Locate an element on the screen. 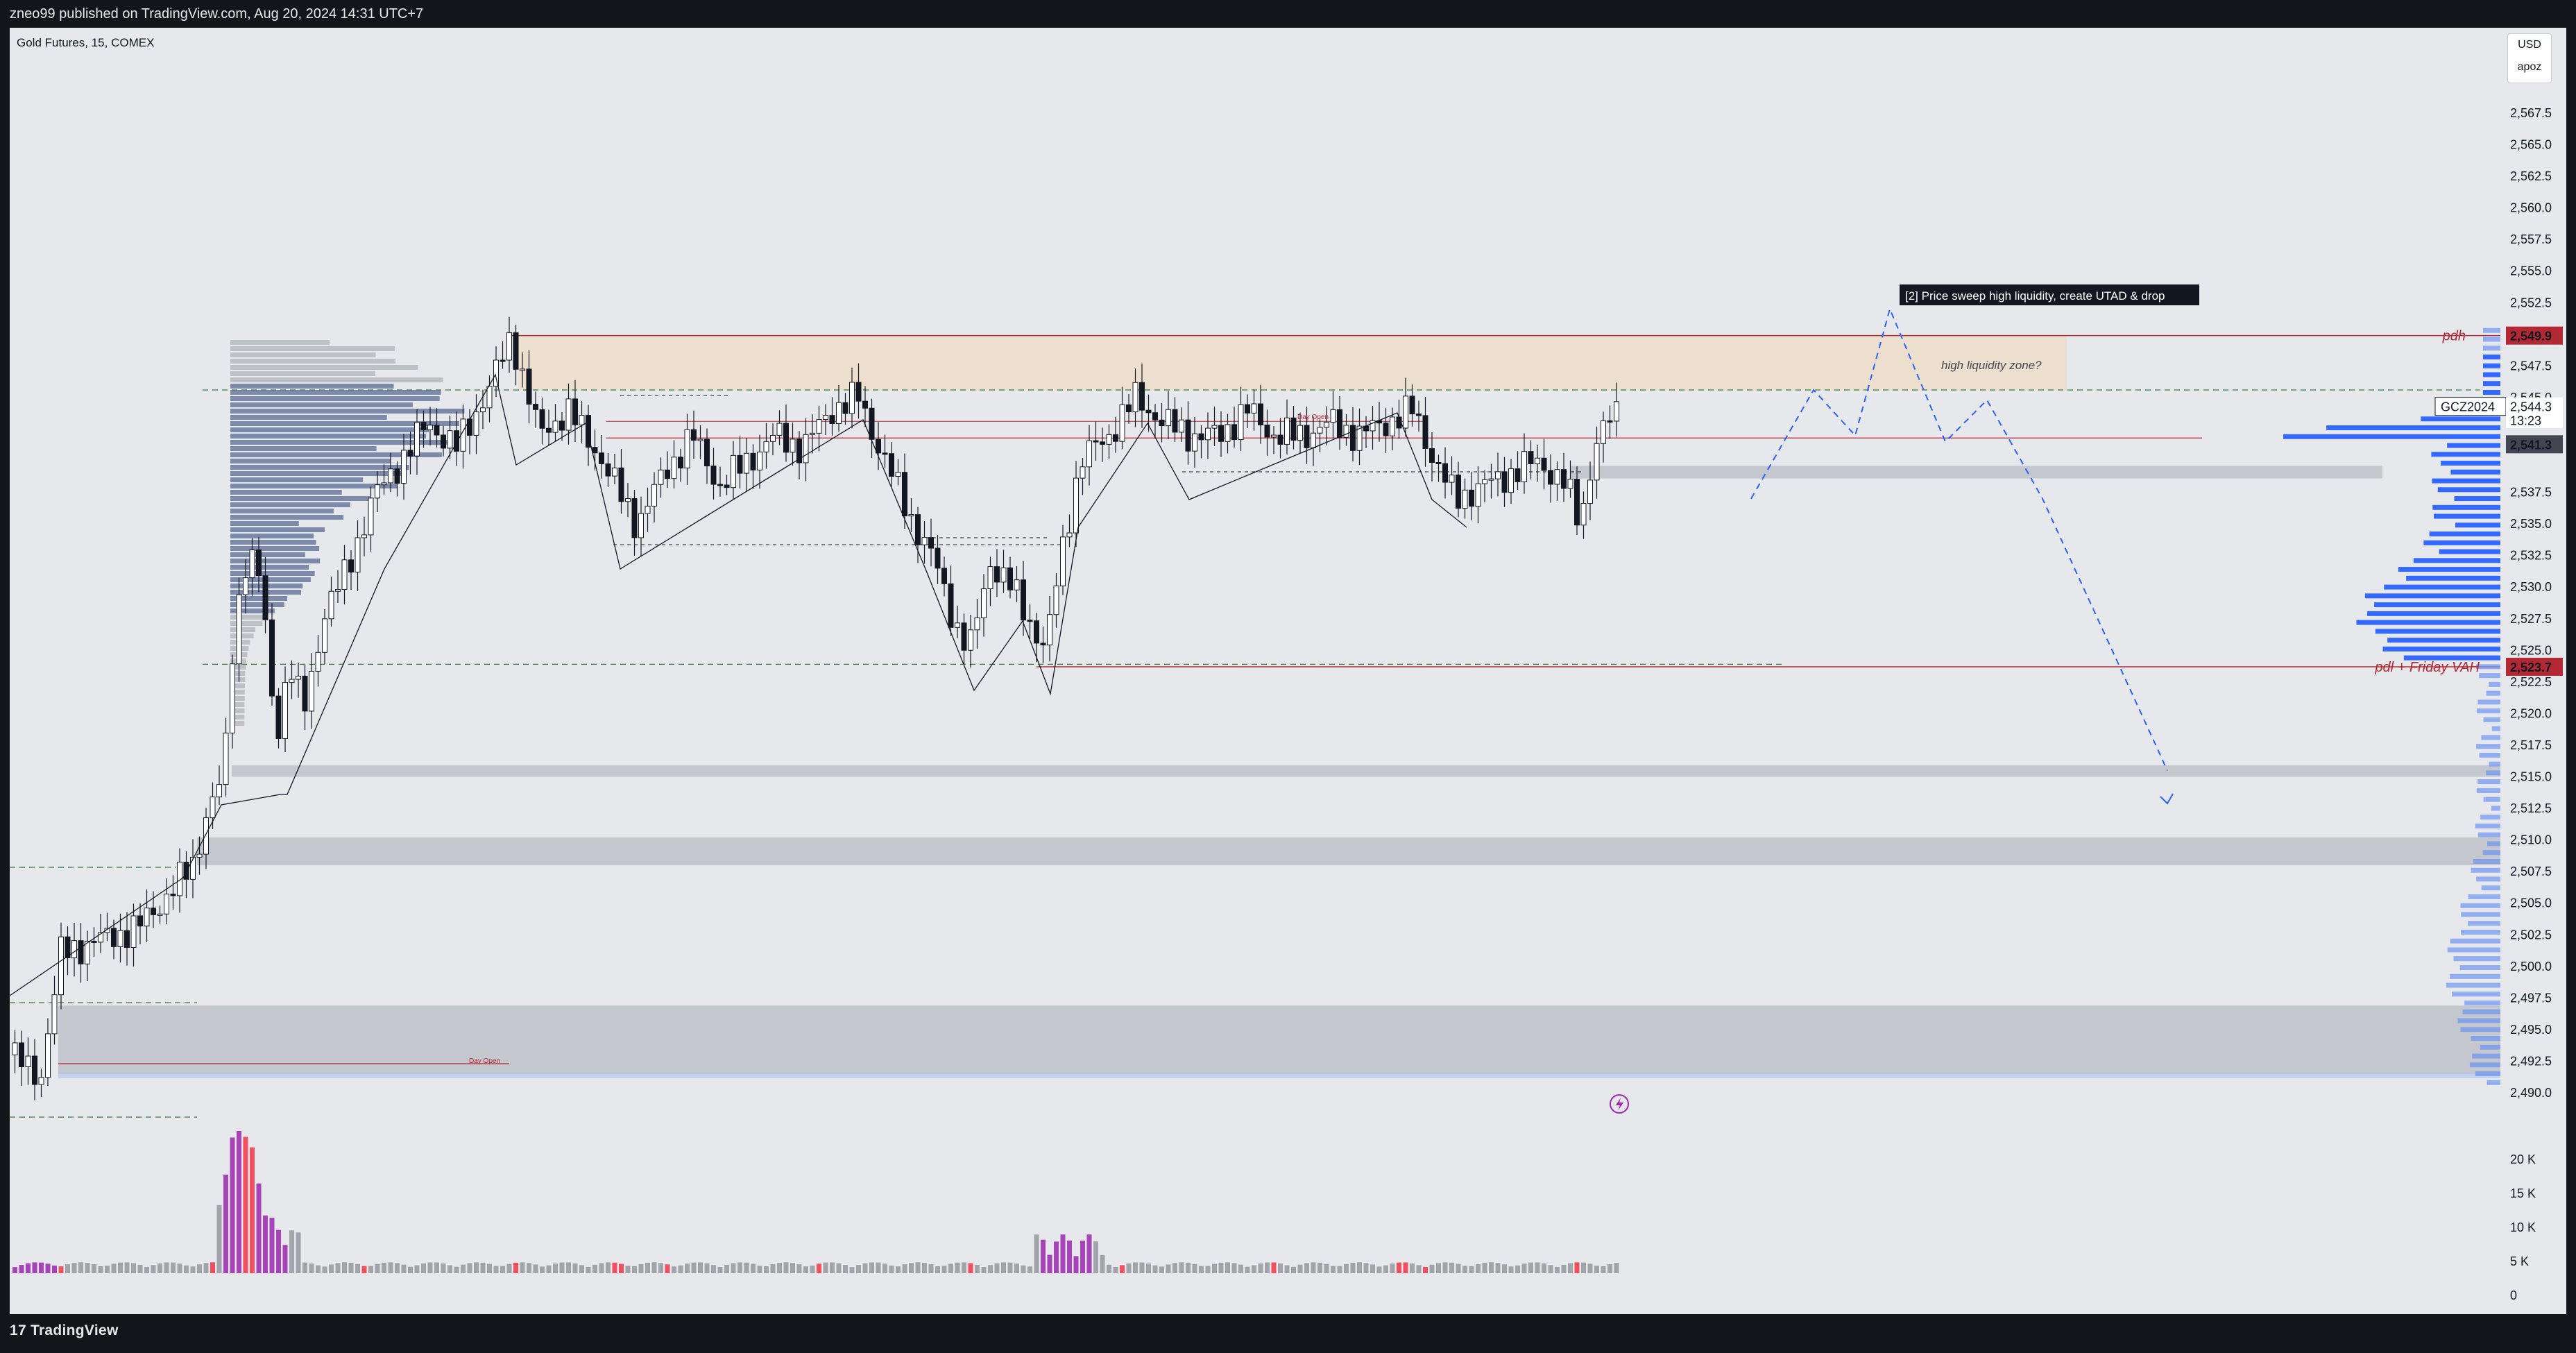 This screenshot has width=2576, height=1353. currency-button: USD apoz is located at coordinates (2529, 58).